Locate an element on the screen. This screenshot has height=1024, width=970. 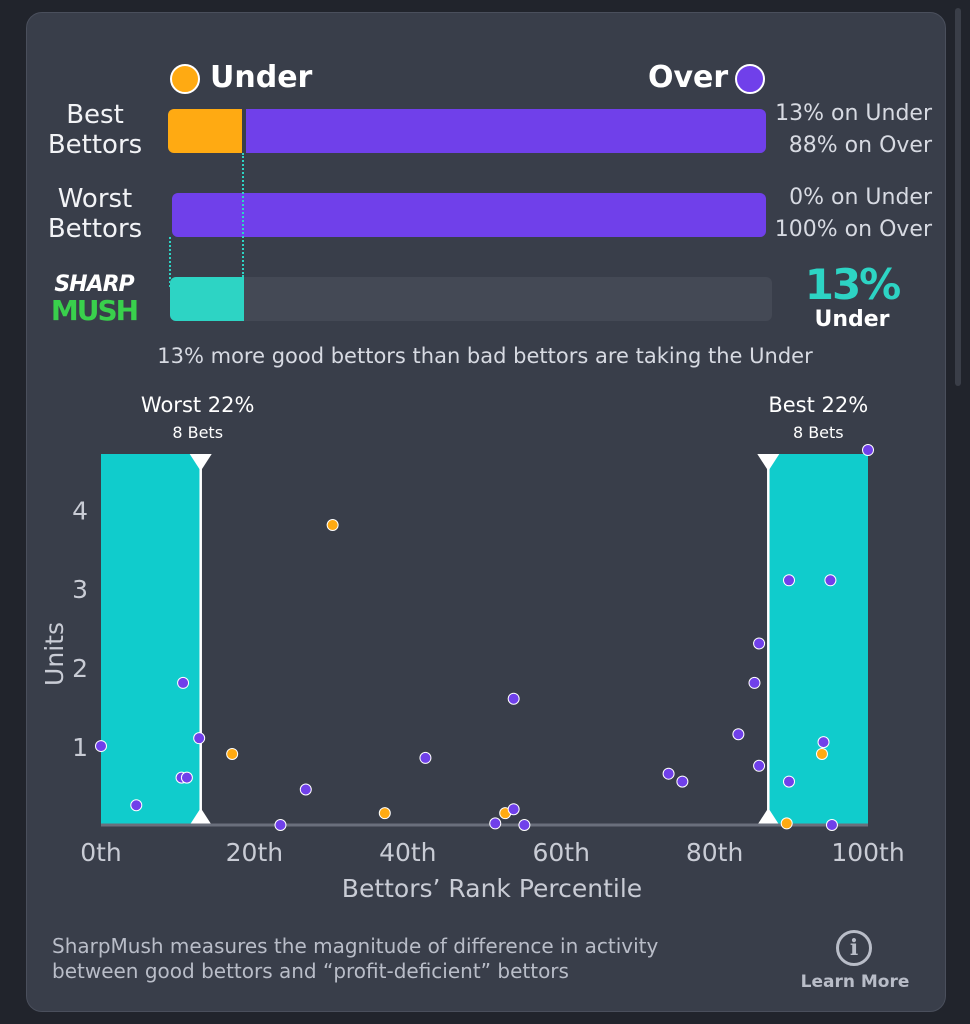
best-zone-top-marker is located at coordinates (768, 462).